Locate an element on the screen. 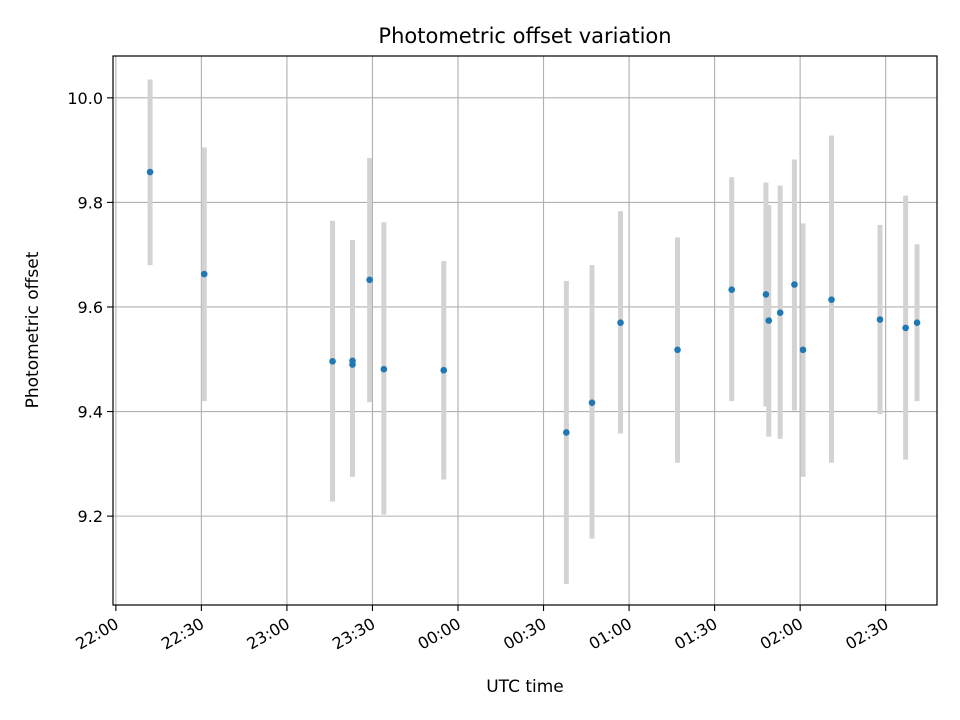 This screenshot has height=720, width=960. x-tick-label: 02:00 is located at coordinates (781, 634).